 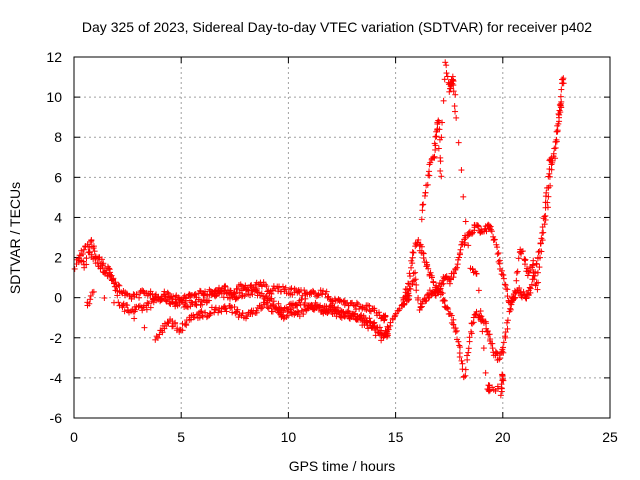 I want to click on series-upper-branch, so click(x=232, y=280).